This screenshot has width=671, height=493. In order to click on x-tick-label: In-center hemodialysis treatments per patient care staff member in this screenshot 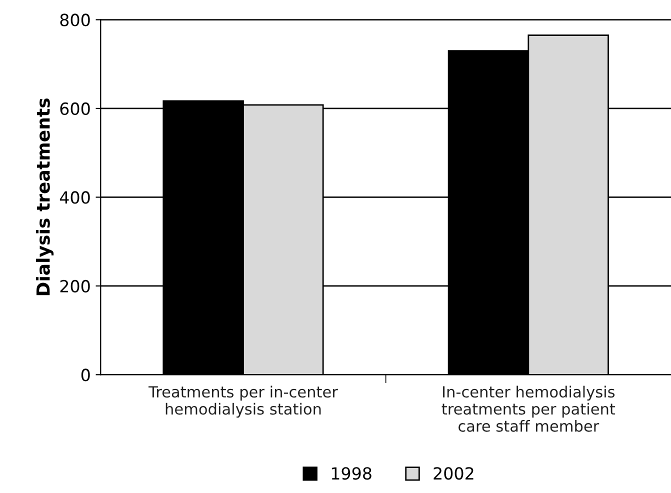, I will do `click(529, 409)`.